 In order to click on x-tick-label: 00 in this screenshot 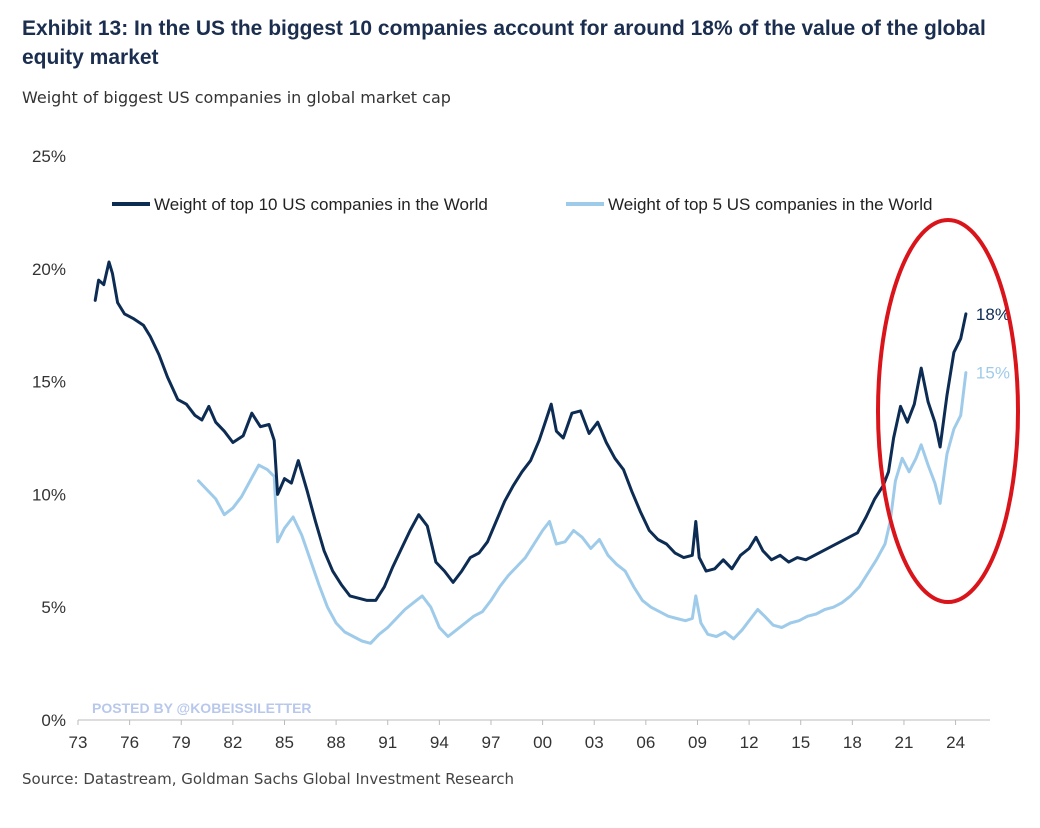, I will do `click(542, 742)`.